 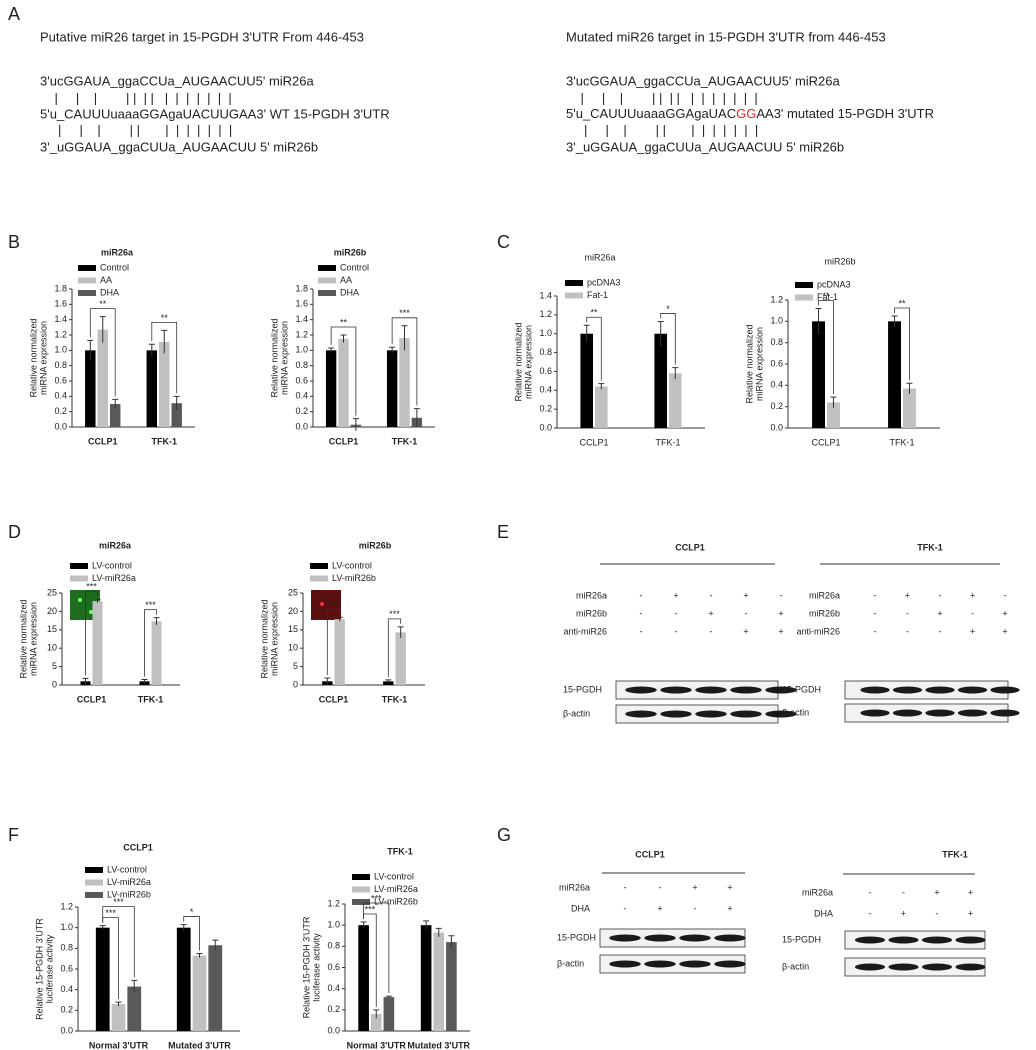 What do you see at coordinates (817, 892) in the screenshot?
I see `treatment-label: miR26a` at bounding box center [817, 892].